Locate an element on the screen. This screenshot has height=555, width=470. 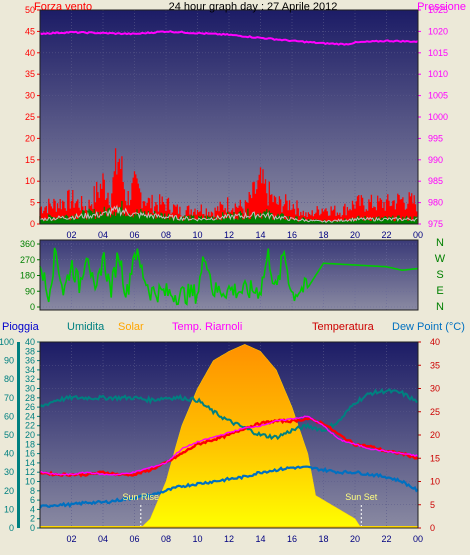
humidity-tick-label: 26 is located at coordinates (30, 407).